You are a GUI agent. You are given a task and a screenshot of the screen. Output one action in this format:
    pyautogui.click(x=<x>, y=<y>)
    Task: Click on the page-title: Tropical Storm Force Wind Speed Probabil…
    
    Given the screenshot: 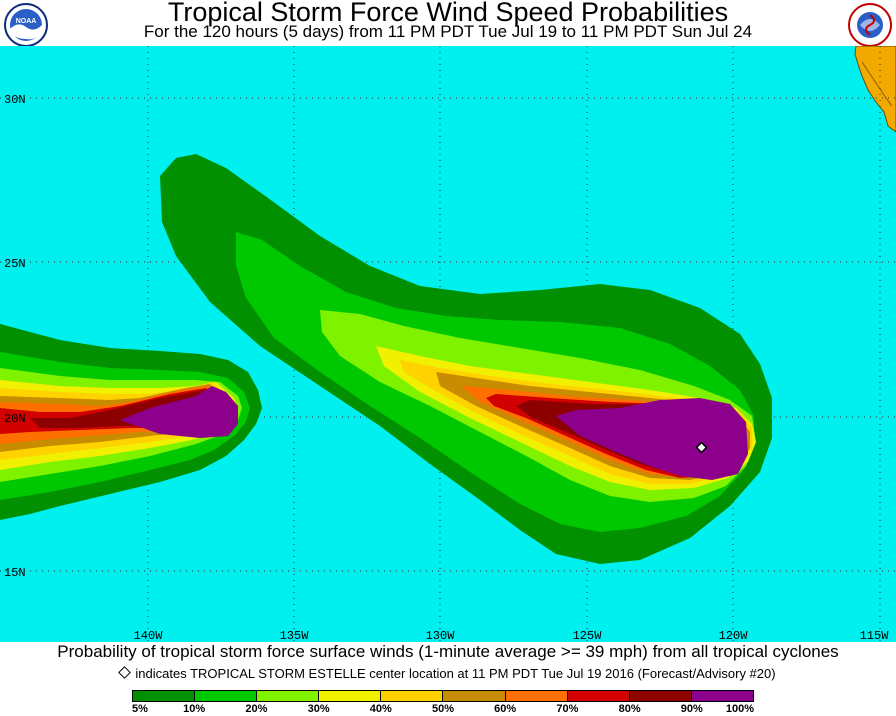 What is the action you would take?
    pyautogui.click(x=448, y=13)
    